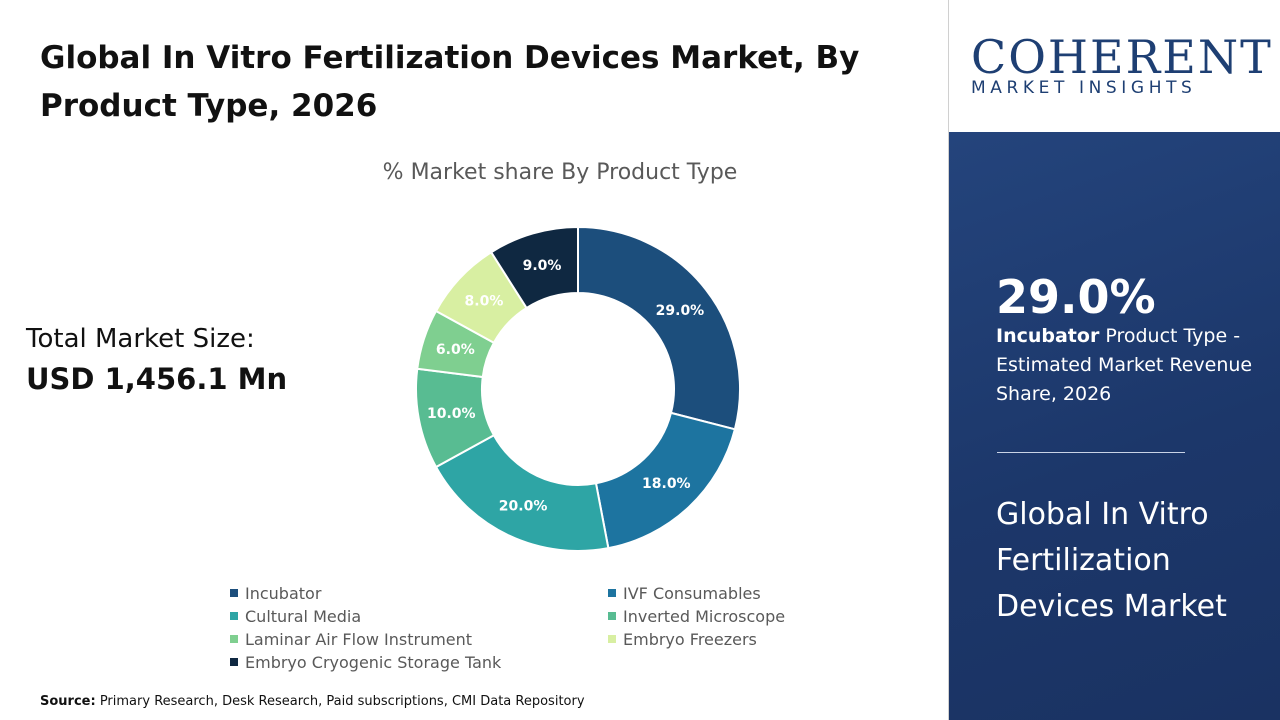  What do you see at coordinates (140, 339) in the screenshot?
I see `market-size-label: Total Market Size:` at bounding box center [140, 339].